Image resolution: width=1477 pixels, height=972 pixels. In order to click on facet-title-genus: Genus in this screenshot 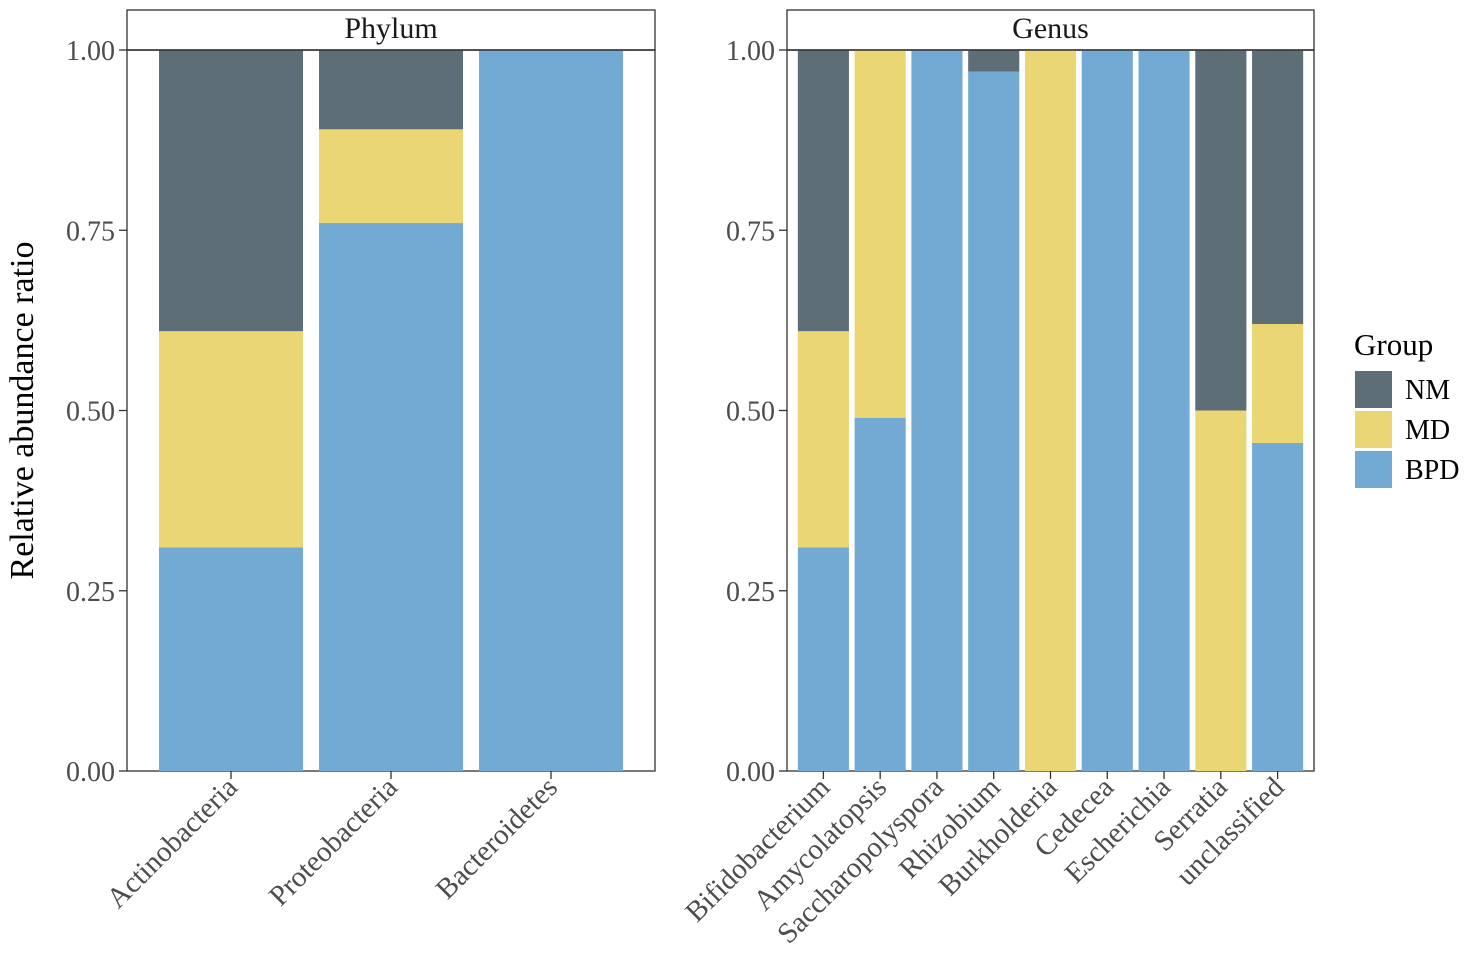, I will do `click(1050, 28)`.